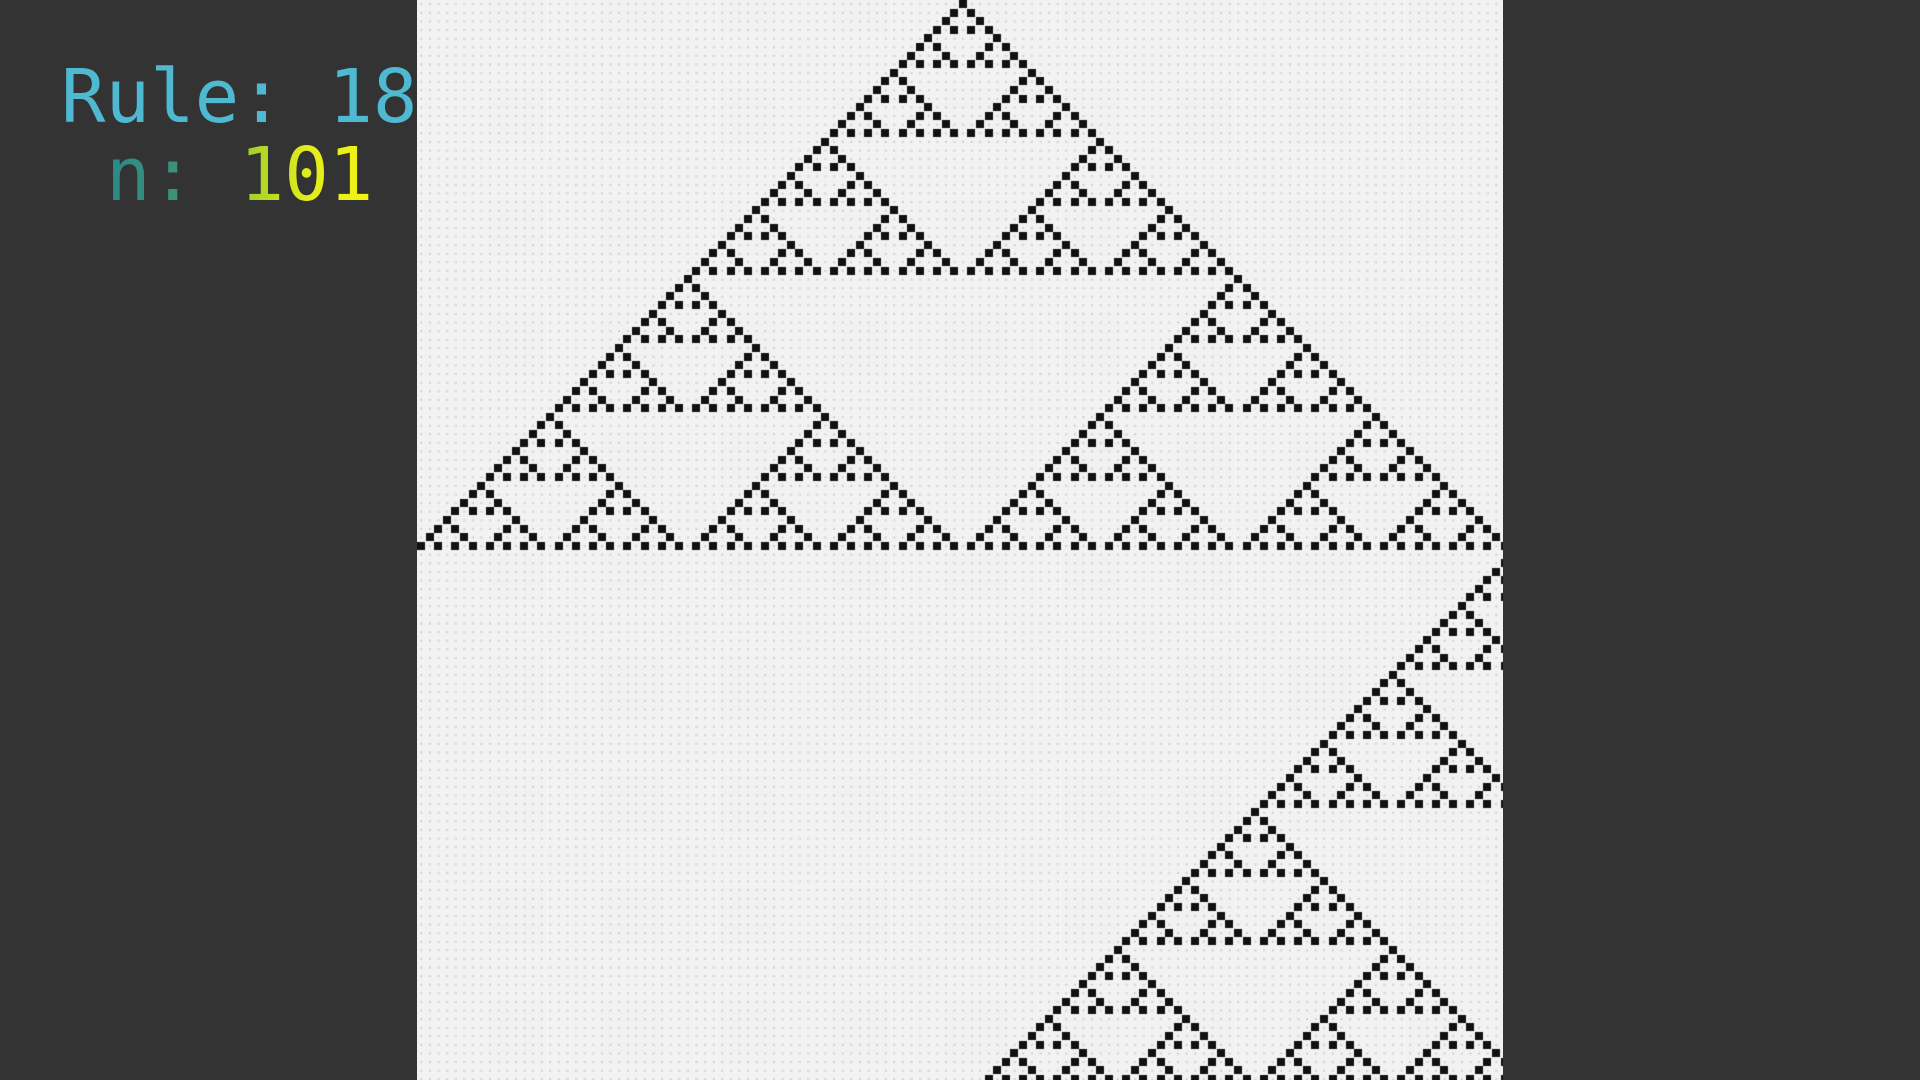 This screenshot has width=1920, height=1080. I want to click on rule-label: Rule:, so click(195, 97).